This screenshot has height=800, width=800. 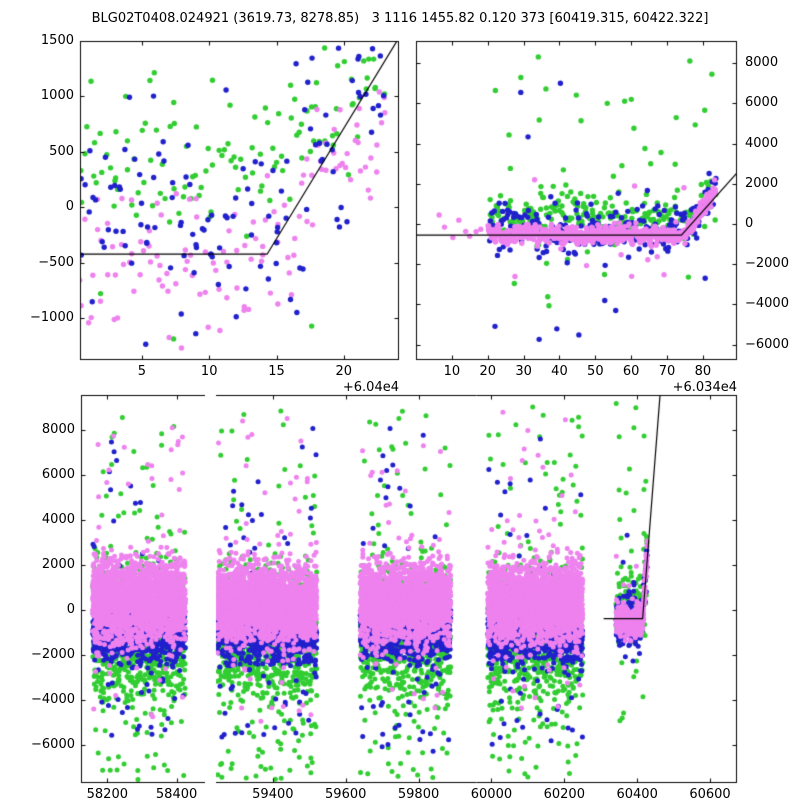 What do you see at coordinates (57, 96) in the screenshot?
I see `y-tick-label: 1000` at bounding box center [57, 96].